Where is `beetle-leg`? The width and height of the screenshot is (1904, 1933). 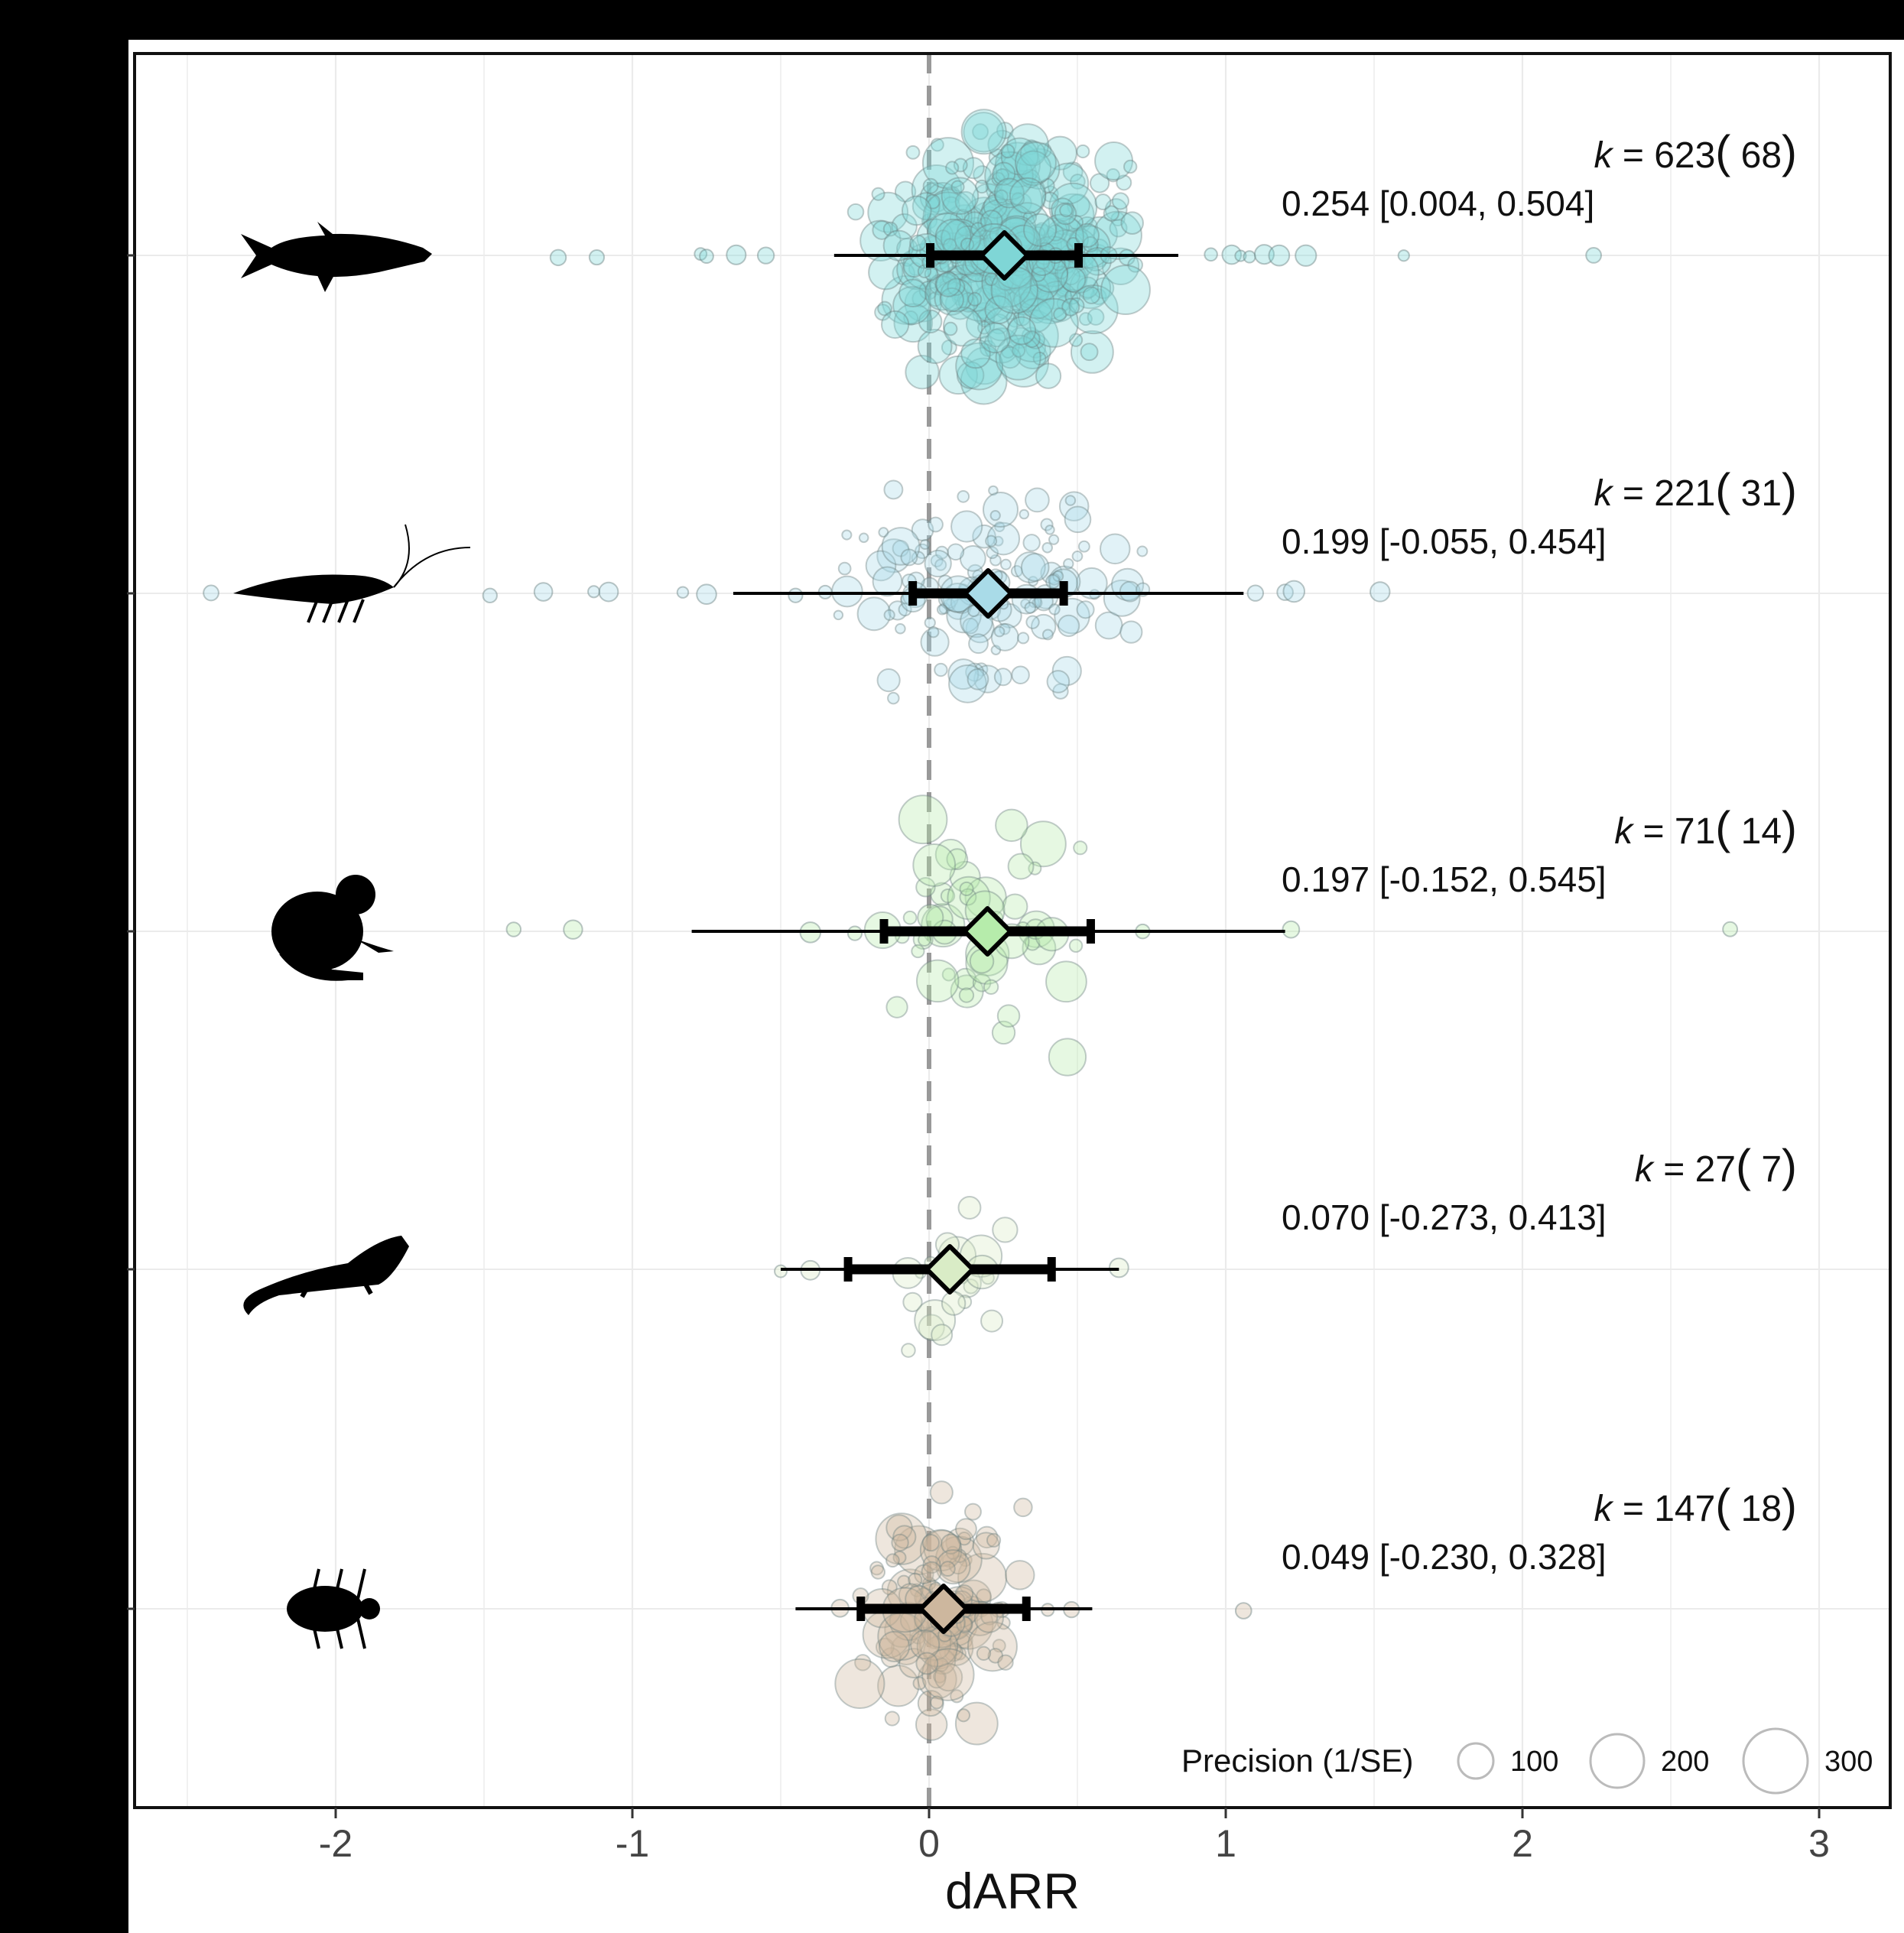
beetle-leg is located at coordinates (337, 1589).